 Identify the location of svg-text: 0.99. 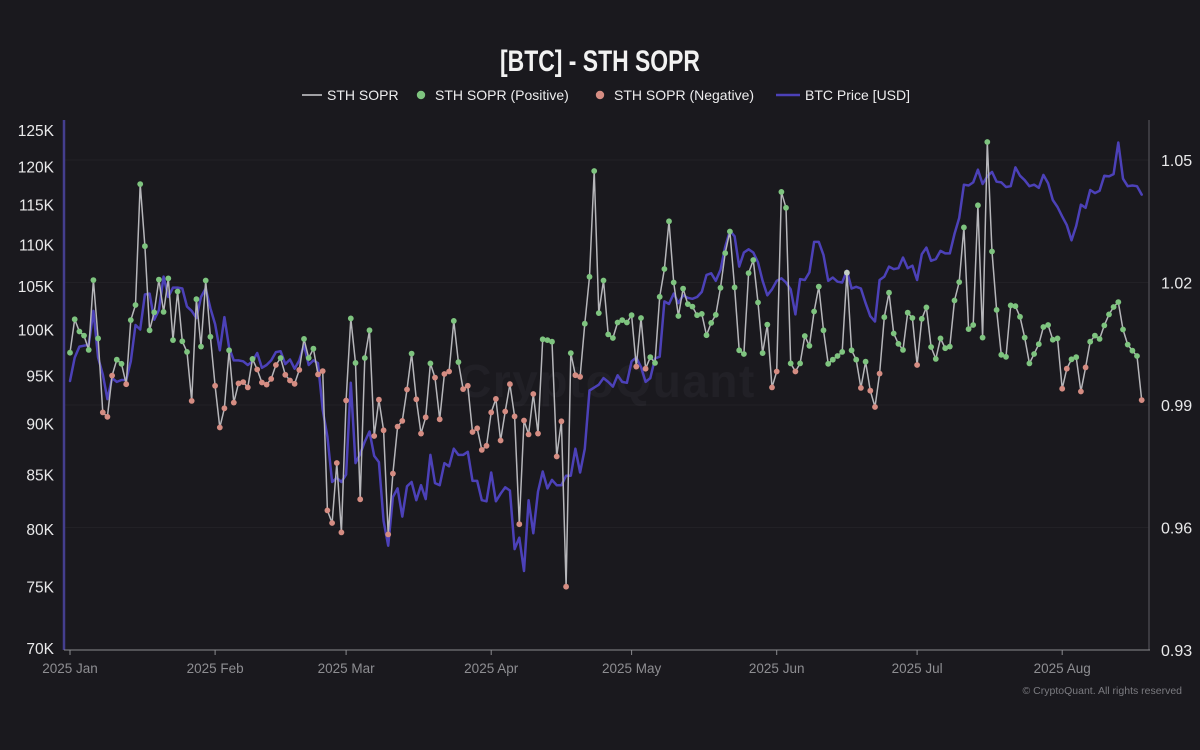
(1176, 406).